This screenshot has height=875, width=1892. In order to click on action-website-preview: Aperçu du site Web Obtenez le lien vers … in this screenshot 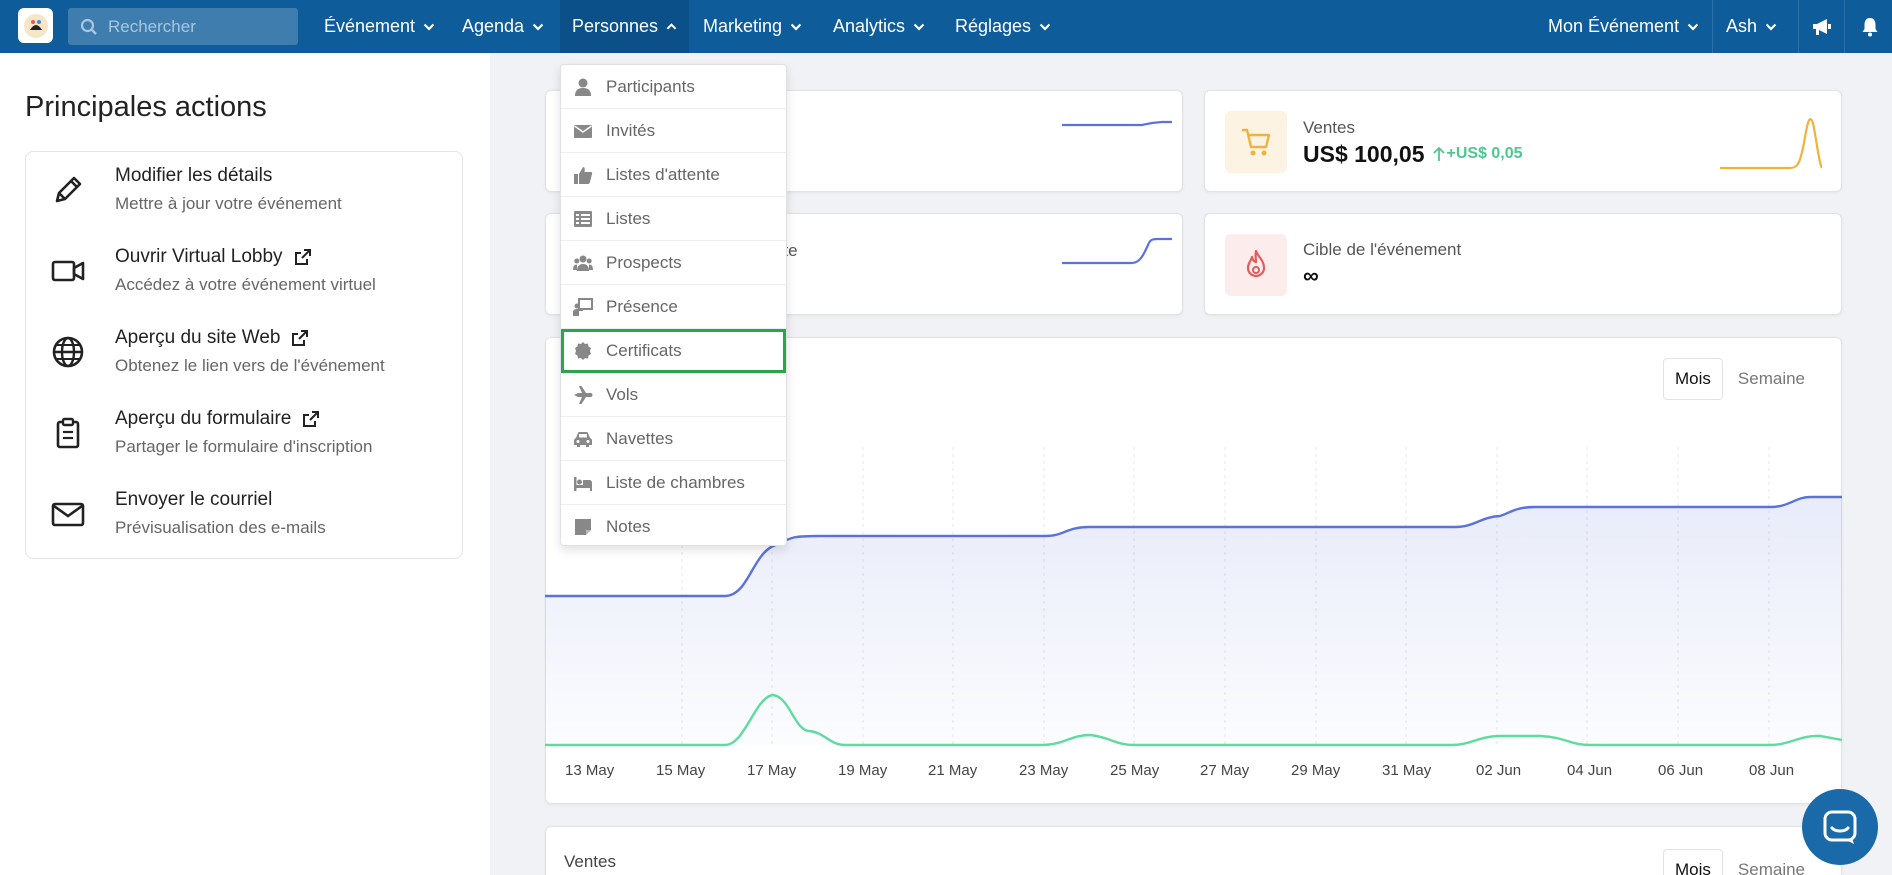, I will do `click(244, 354)`.